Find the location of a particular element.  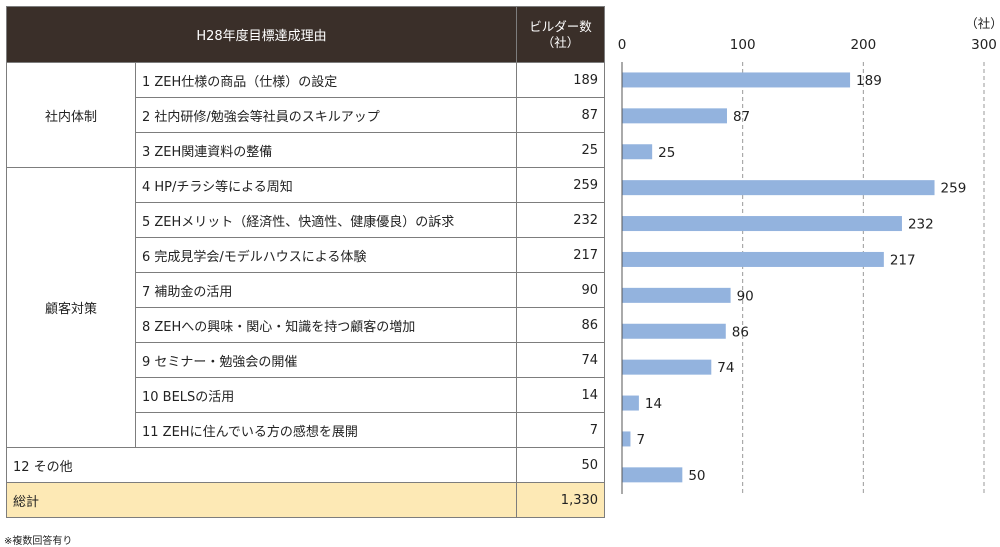

builder-count: 25 is located at coordinates (561, 150).